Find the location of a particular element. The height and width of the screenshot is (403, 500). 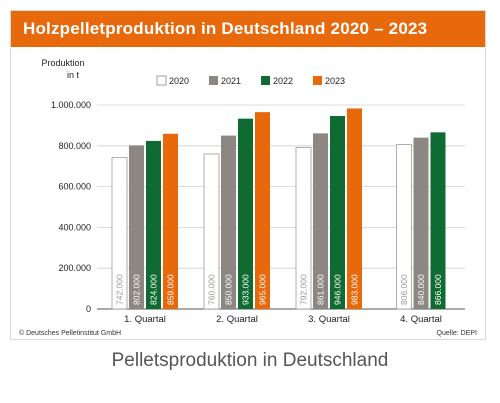

legend-swatch-2021 is located at coordinates (213, 80).